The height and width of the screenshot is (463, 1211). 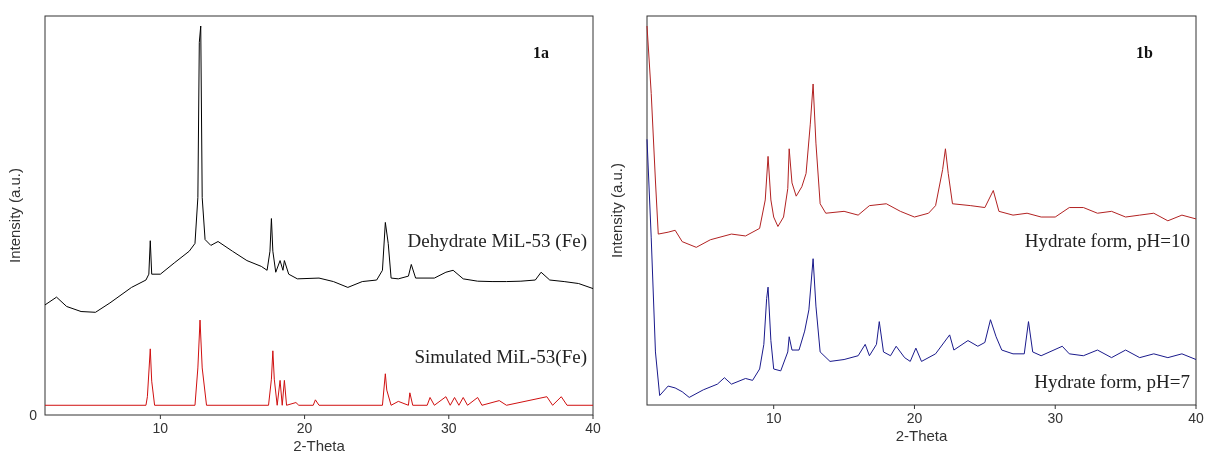 I want to click on series-label: Simulated MiL-53(Fe), so click(x=500, y=357).